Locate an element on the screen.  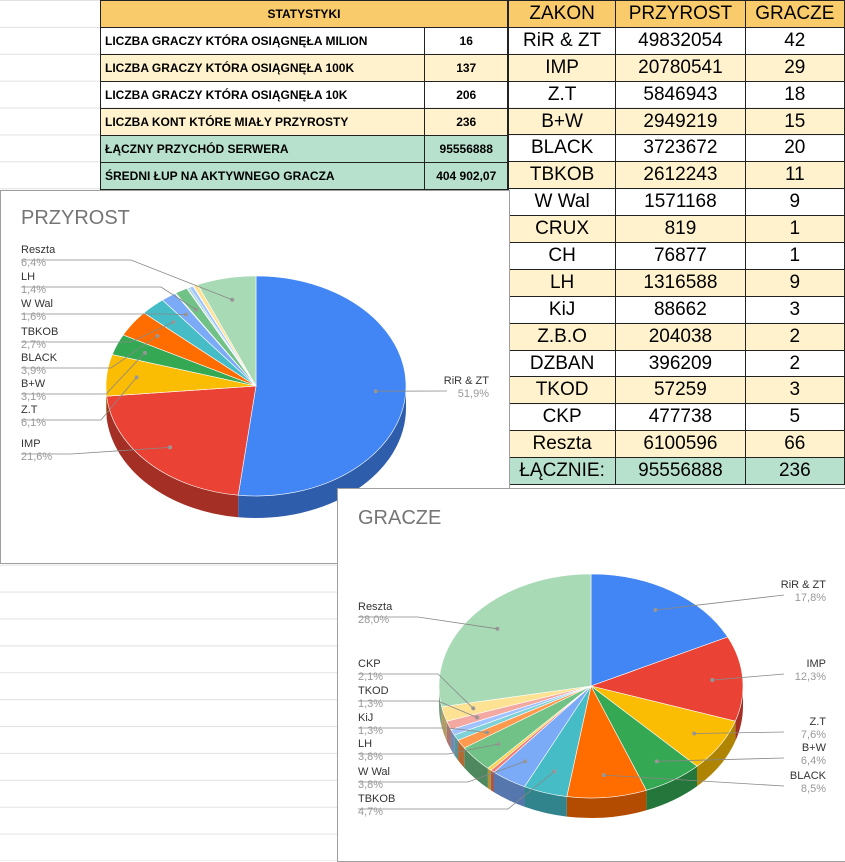
clan-name-cell: CRUX is located at coordinates (562, 229).